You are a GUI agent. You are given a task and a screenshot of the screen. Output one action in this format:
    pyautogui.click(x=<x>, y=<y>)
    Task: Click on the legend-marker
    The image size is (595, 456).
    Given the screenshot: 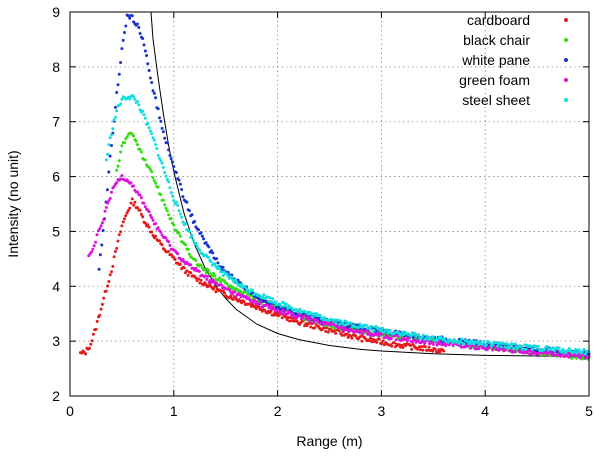 What is the action you would take?
    pyautogui.click(x=566, y=60)
    